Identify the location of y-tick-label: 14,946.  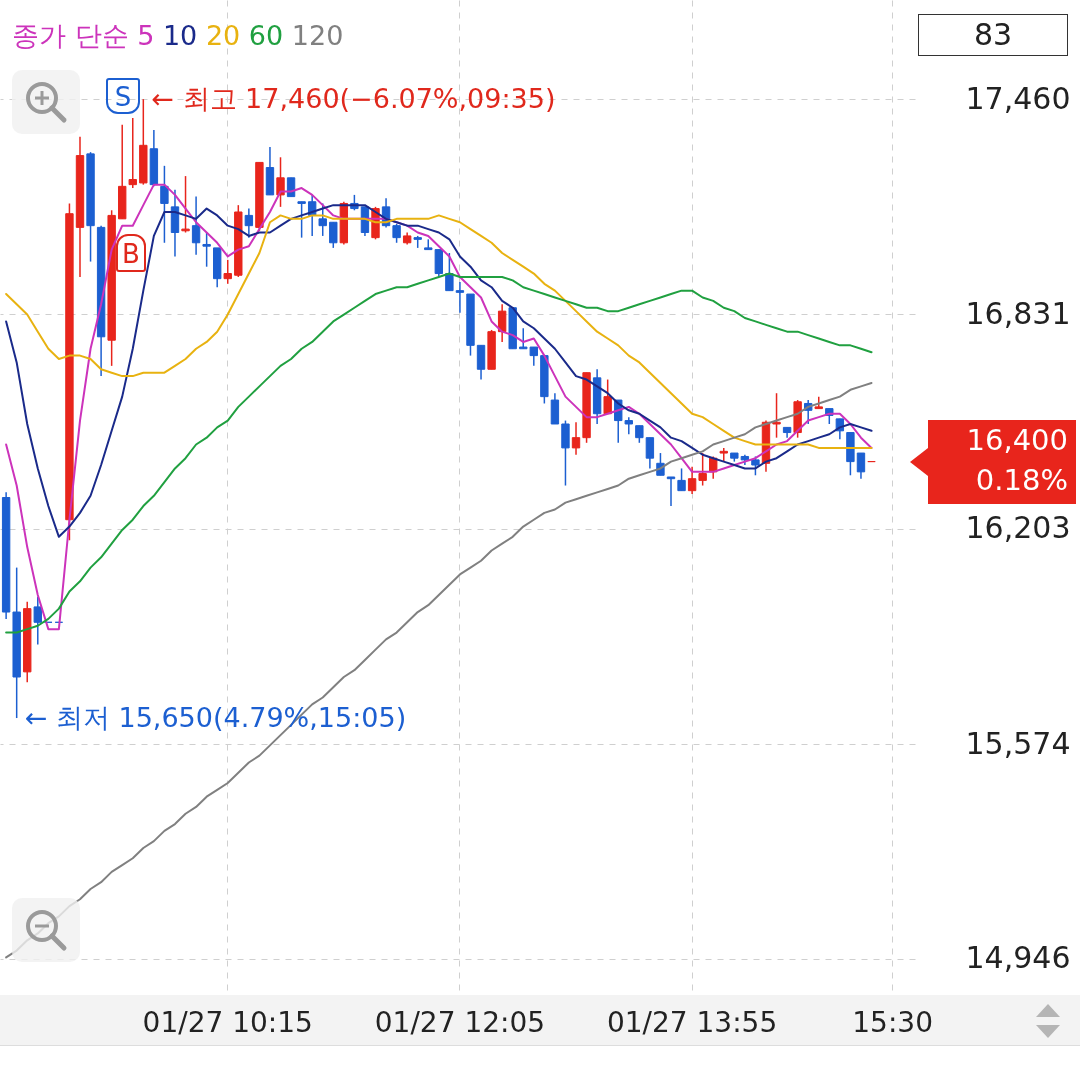
(1018, 958).